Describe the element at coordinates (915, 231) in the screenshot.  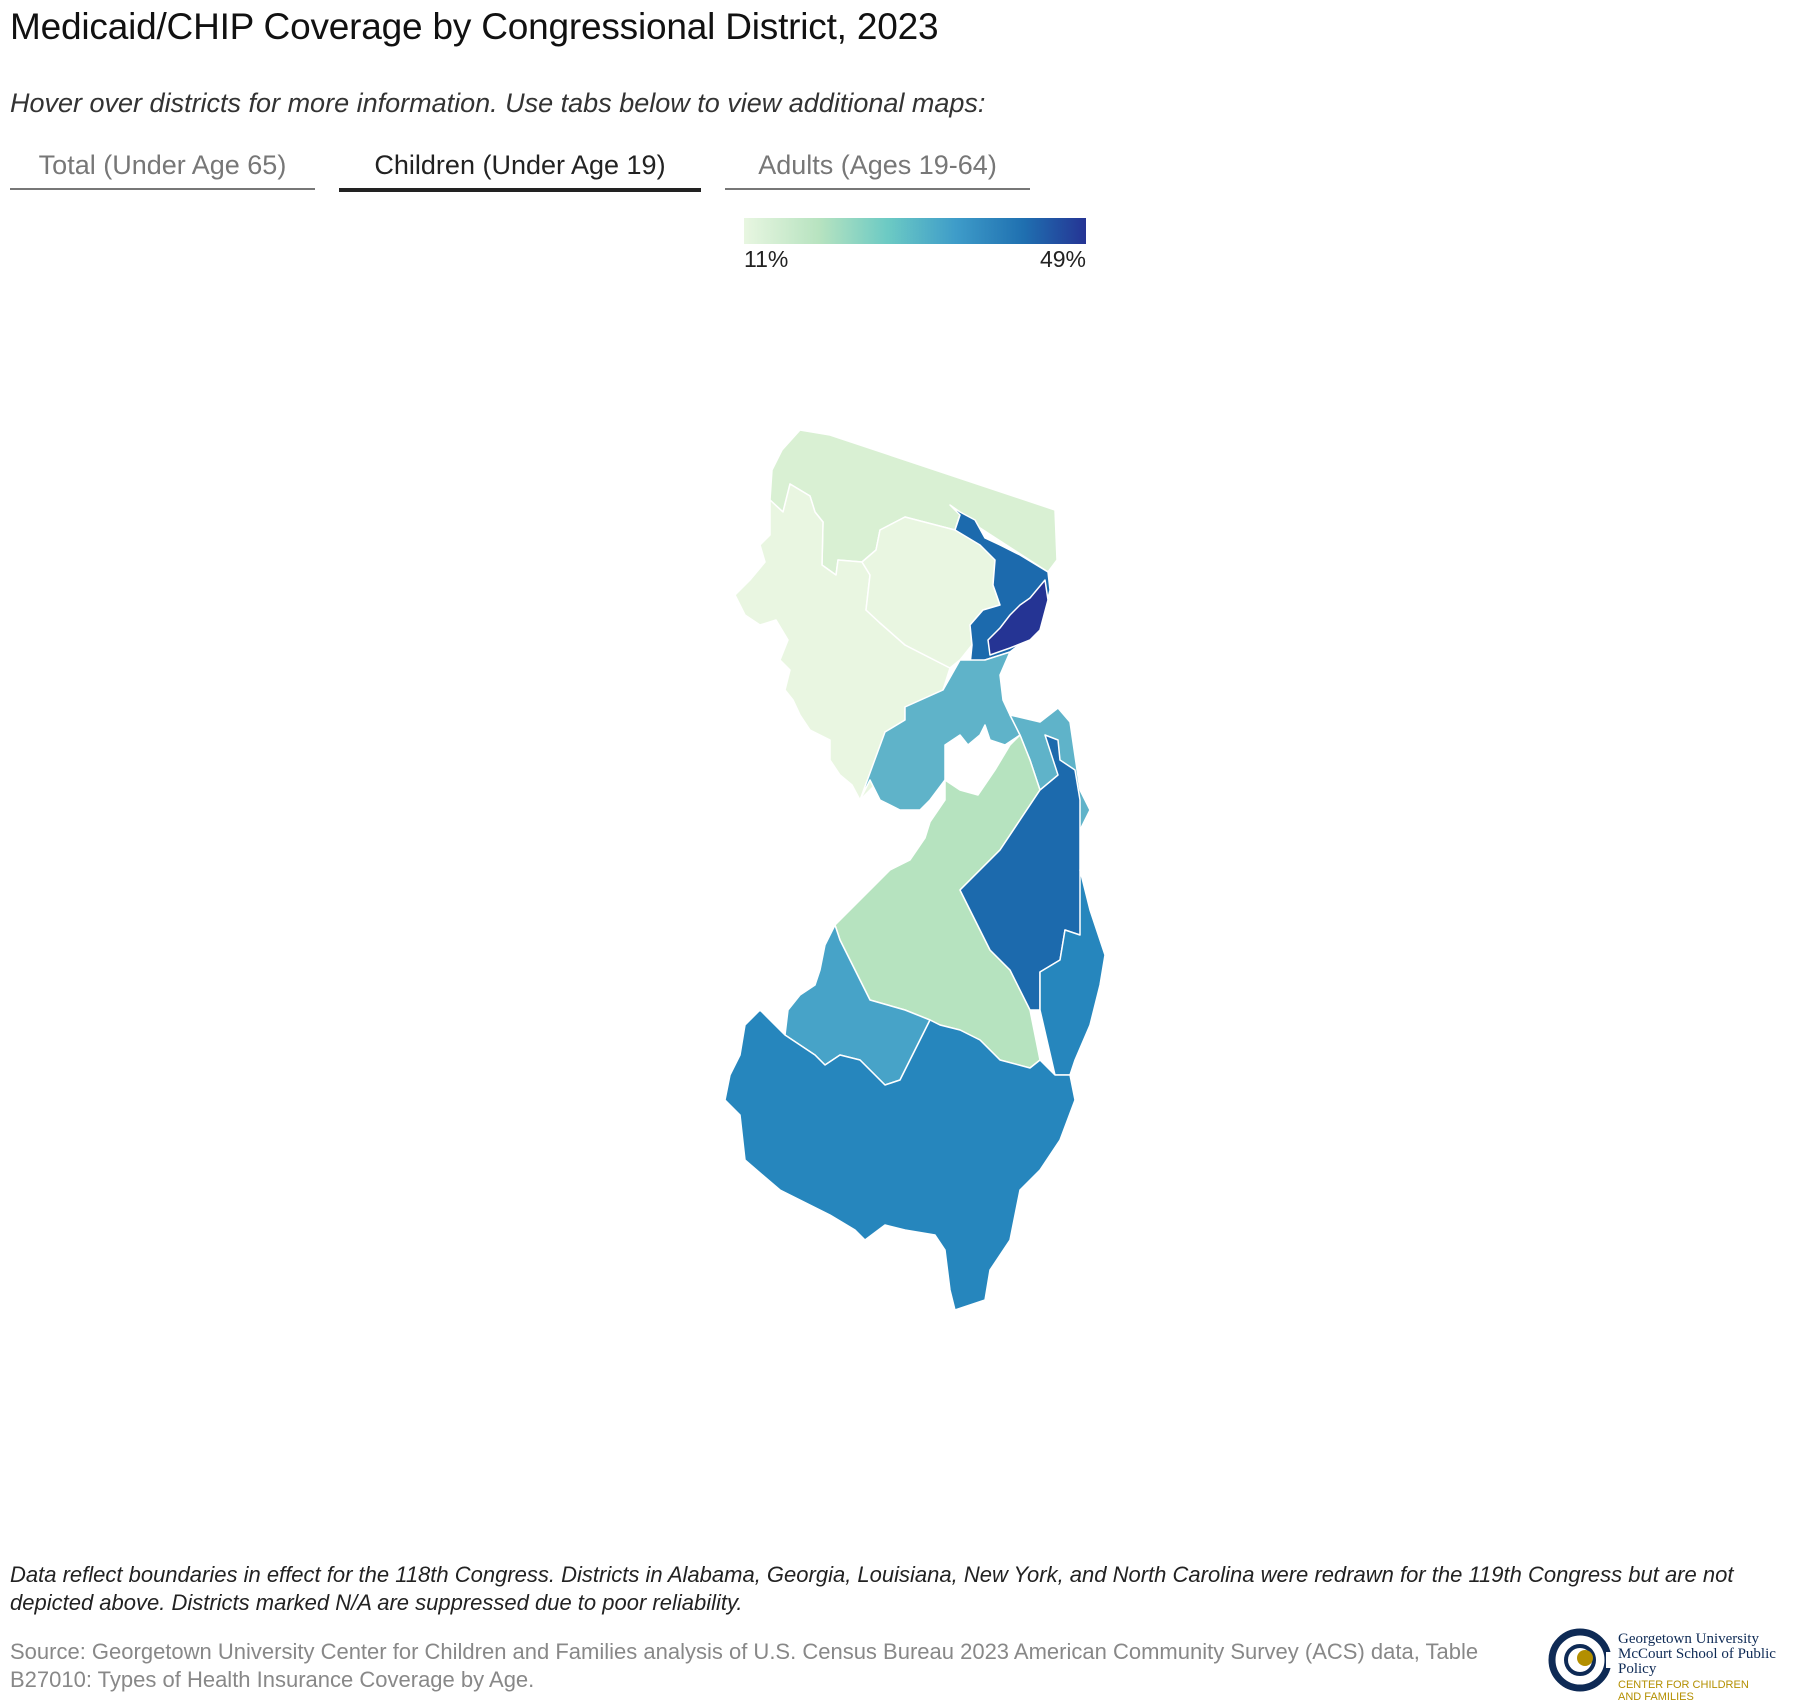
I see `legend-gradient-bar` at that location.